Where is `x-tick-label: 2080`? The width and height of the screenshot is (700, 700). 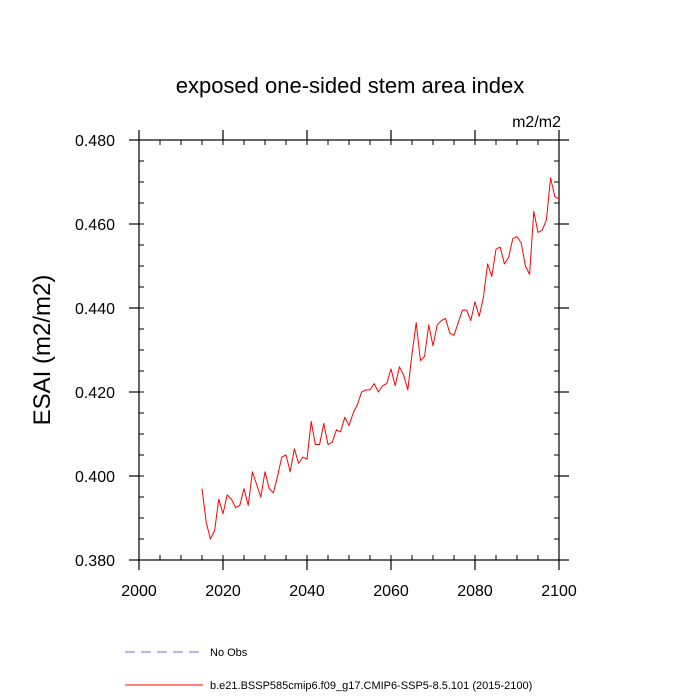 x-tick-label: 2080 is located at coordinates (475, 591).